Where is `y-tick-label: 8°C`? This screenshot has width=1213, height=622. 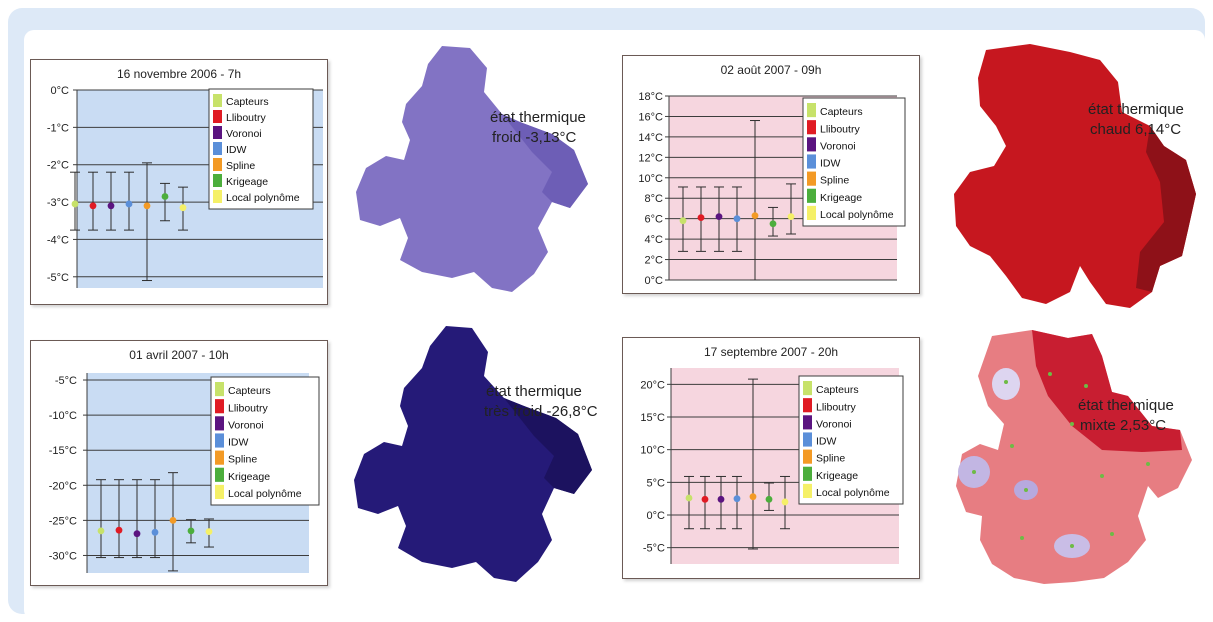 y-tick-label: 8°C is located at coordinates (654, 199).